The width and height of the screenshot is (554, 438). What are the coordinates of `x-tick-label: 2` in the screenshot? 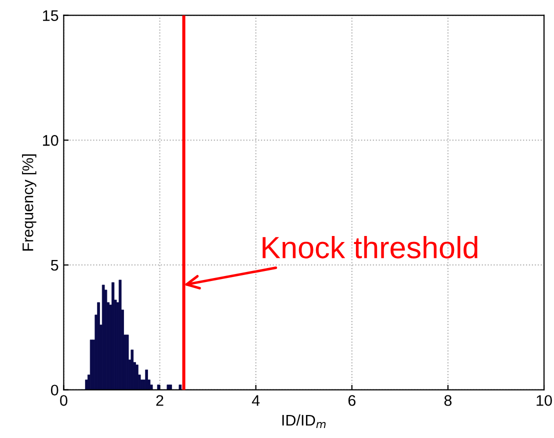 It's located at (160, 400).